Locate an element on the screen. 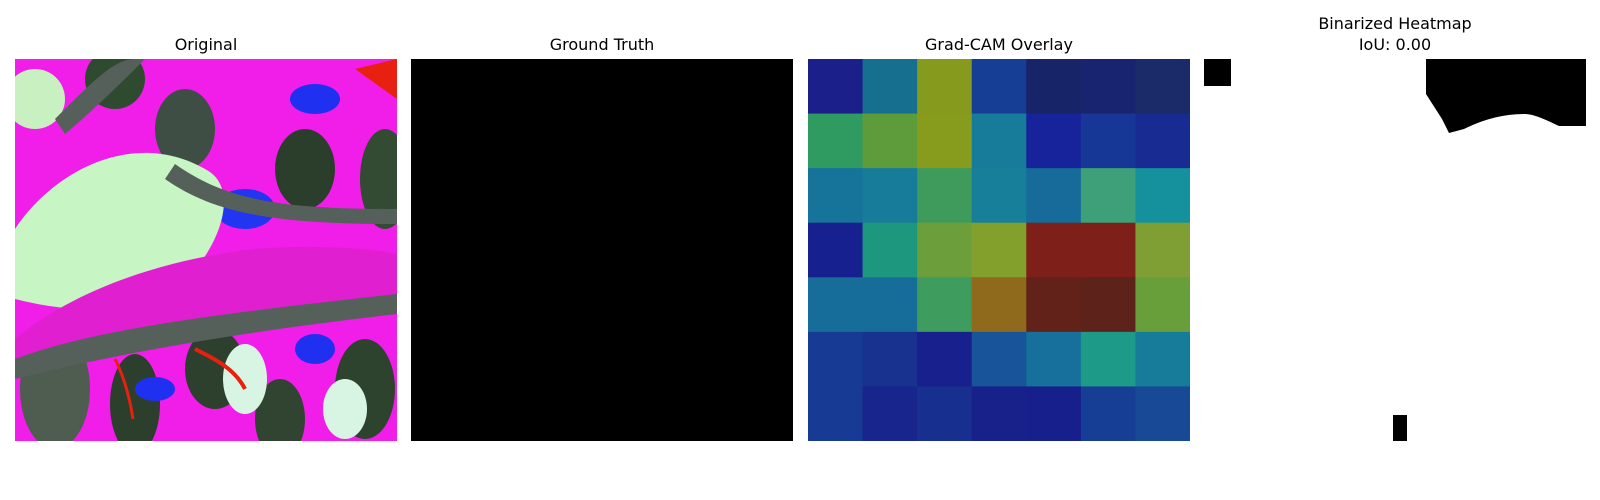  binarized-heatmap-title-line: Binarized Heatmap is located at coordinates (1395, 23).